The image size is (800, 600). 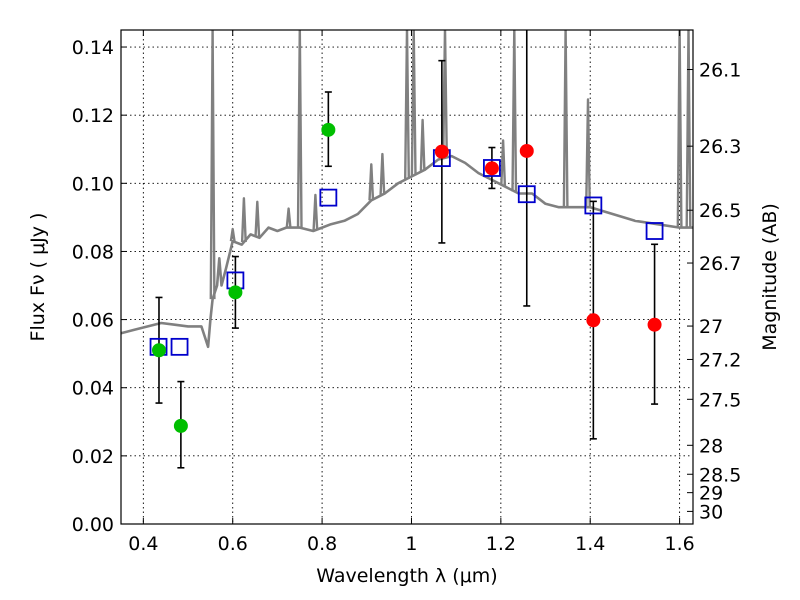 I want to click on y-tick-label: 0.12, so click(x=93, y=116).